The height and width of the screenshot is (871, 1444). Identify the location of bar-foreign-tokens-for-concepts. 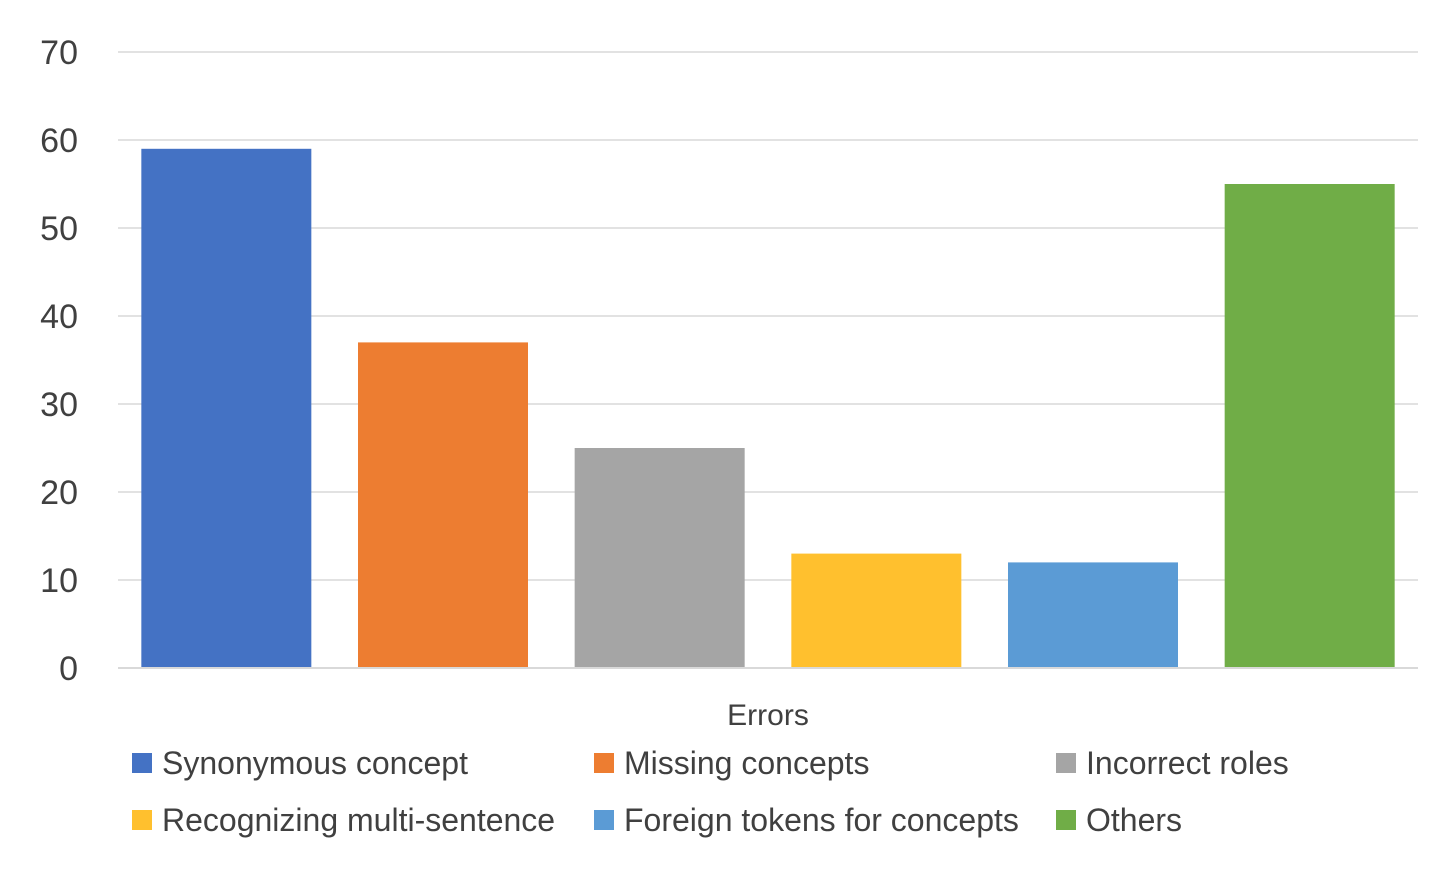
(1093, 615).